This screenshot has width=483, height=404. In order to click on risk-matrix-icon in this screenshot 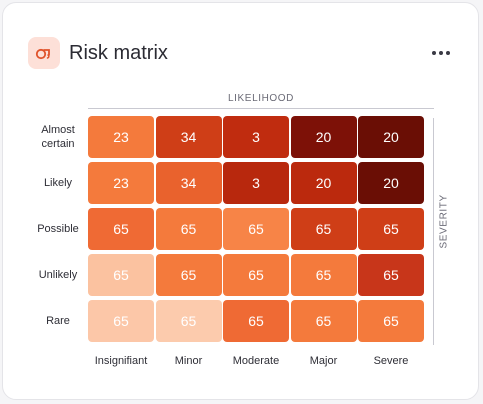, I will do `click(44, 53)`.